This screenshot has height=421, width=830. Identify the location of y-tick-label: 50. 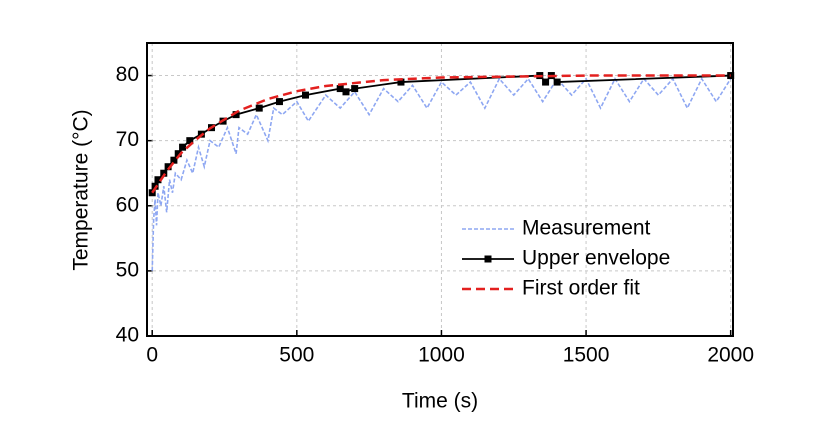
(127, 269).